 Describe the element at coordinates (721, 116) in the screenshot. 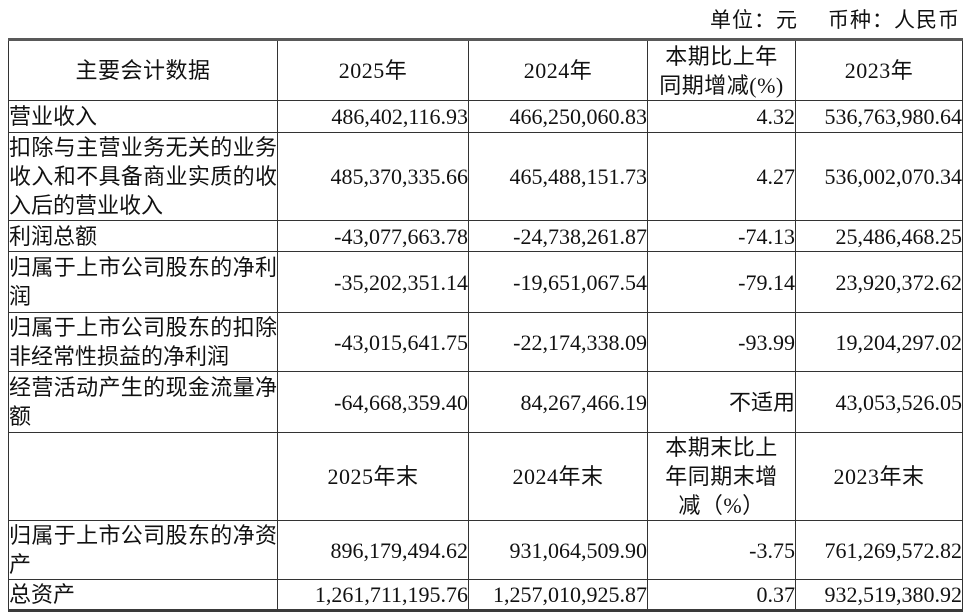

I see `value-change: 4.32` at that location.